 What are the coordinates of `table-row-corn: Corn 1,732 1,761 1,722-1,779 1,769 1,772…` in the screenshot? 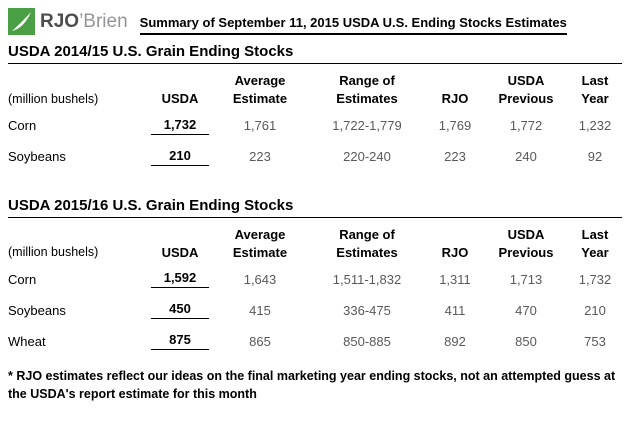 It's located at (315, 124).